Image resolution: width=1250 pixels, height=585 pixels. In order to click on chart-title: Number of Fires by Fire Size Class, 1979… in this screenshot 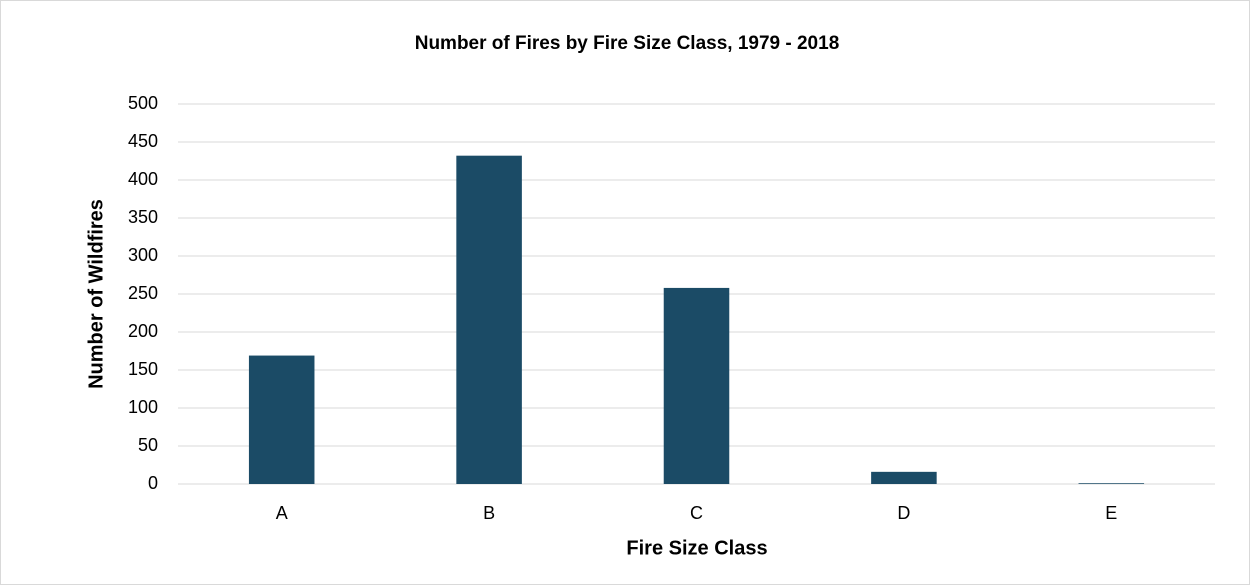, I will do `click(627, 43)`.